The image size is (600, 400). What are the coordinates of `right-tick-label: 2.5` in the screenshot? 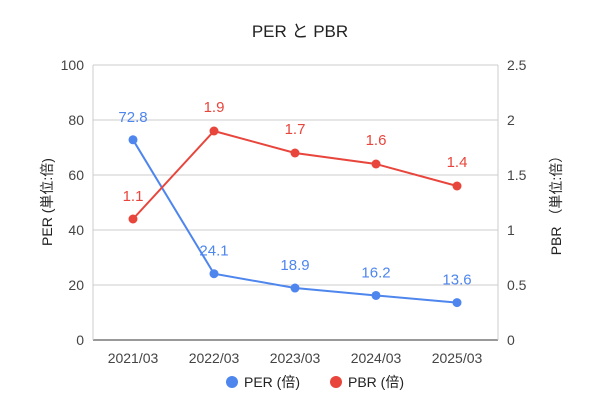 It's located at (517, 65).